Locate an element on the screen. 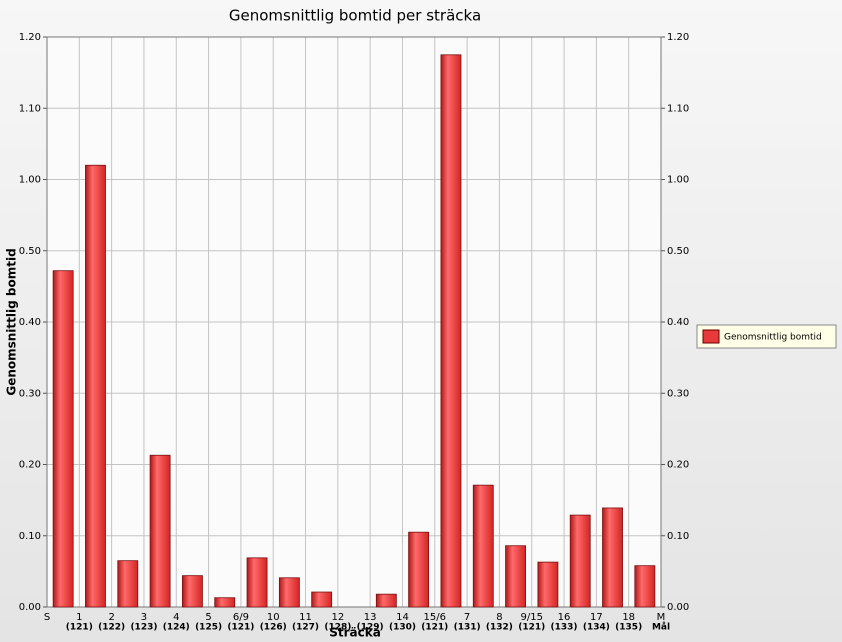  x-tick-label: (123) is located at coordinates (143, 628).